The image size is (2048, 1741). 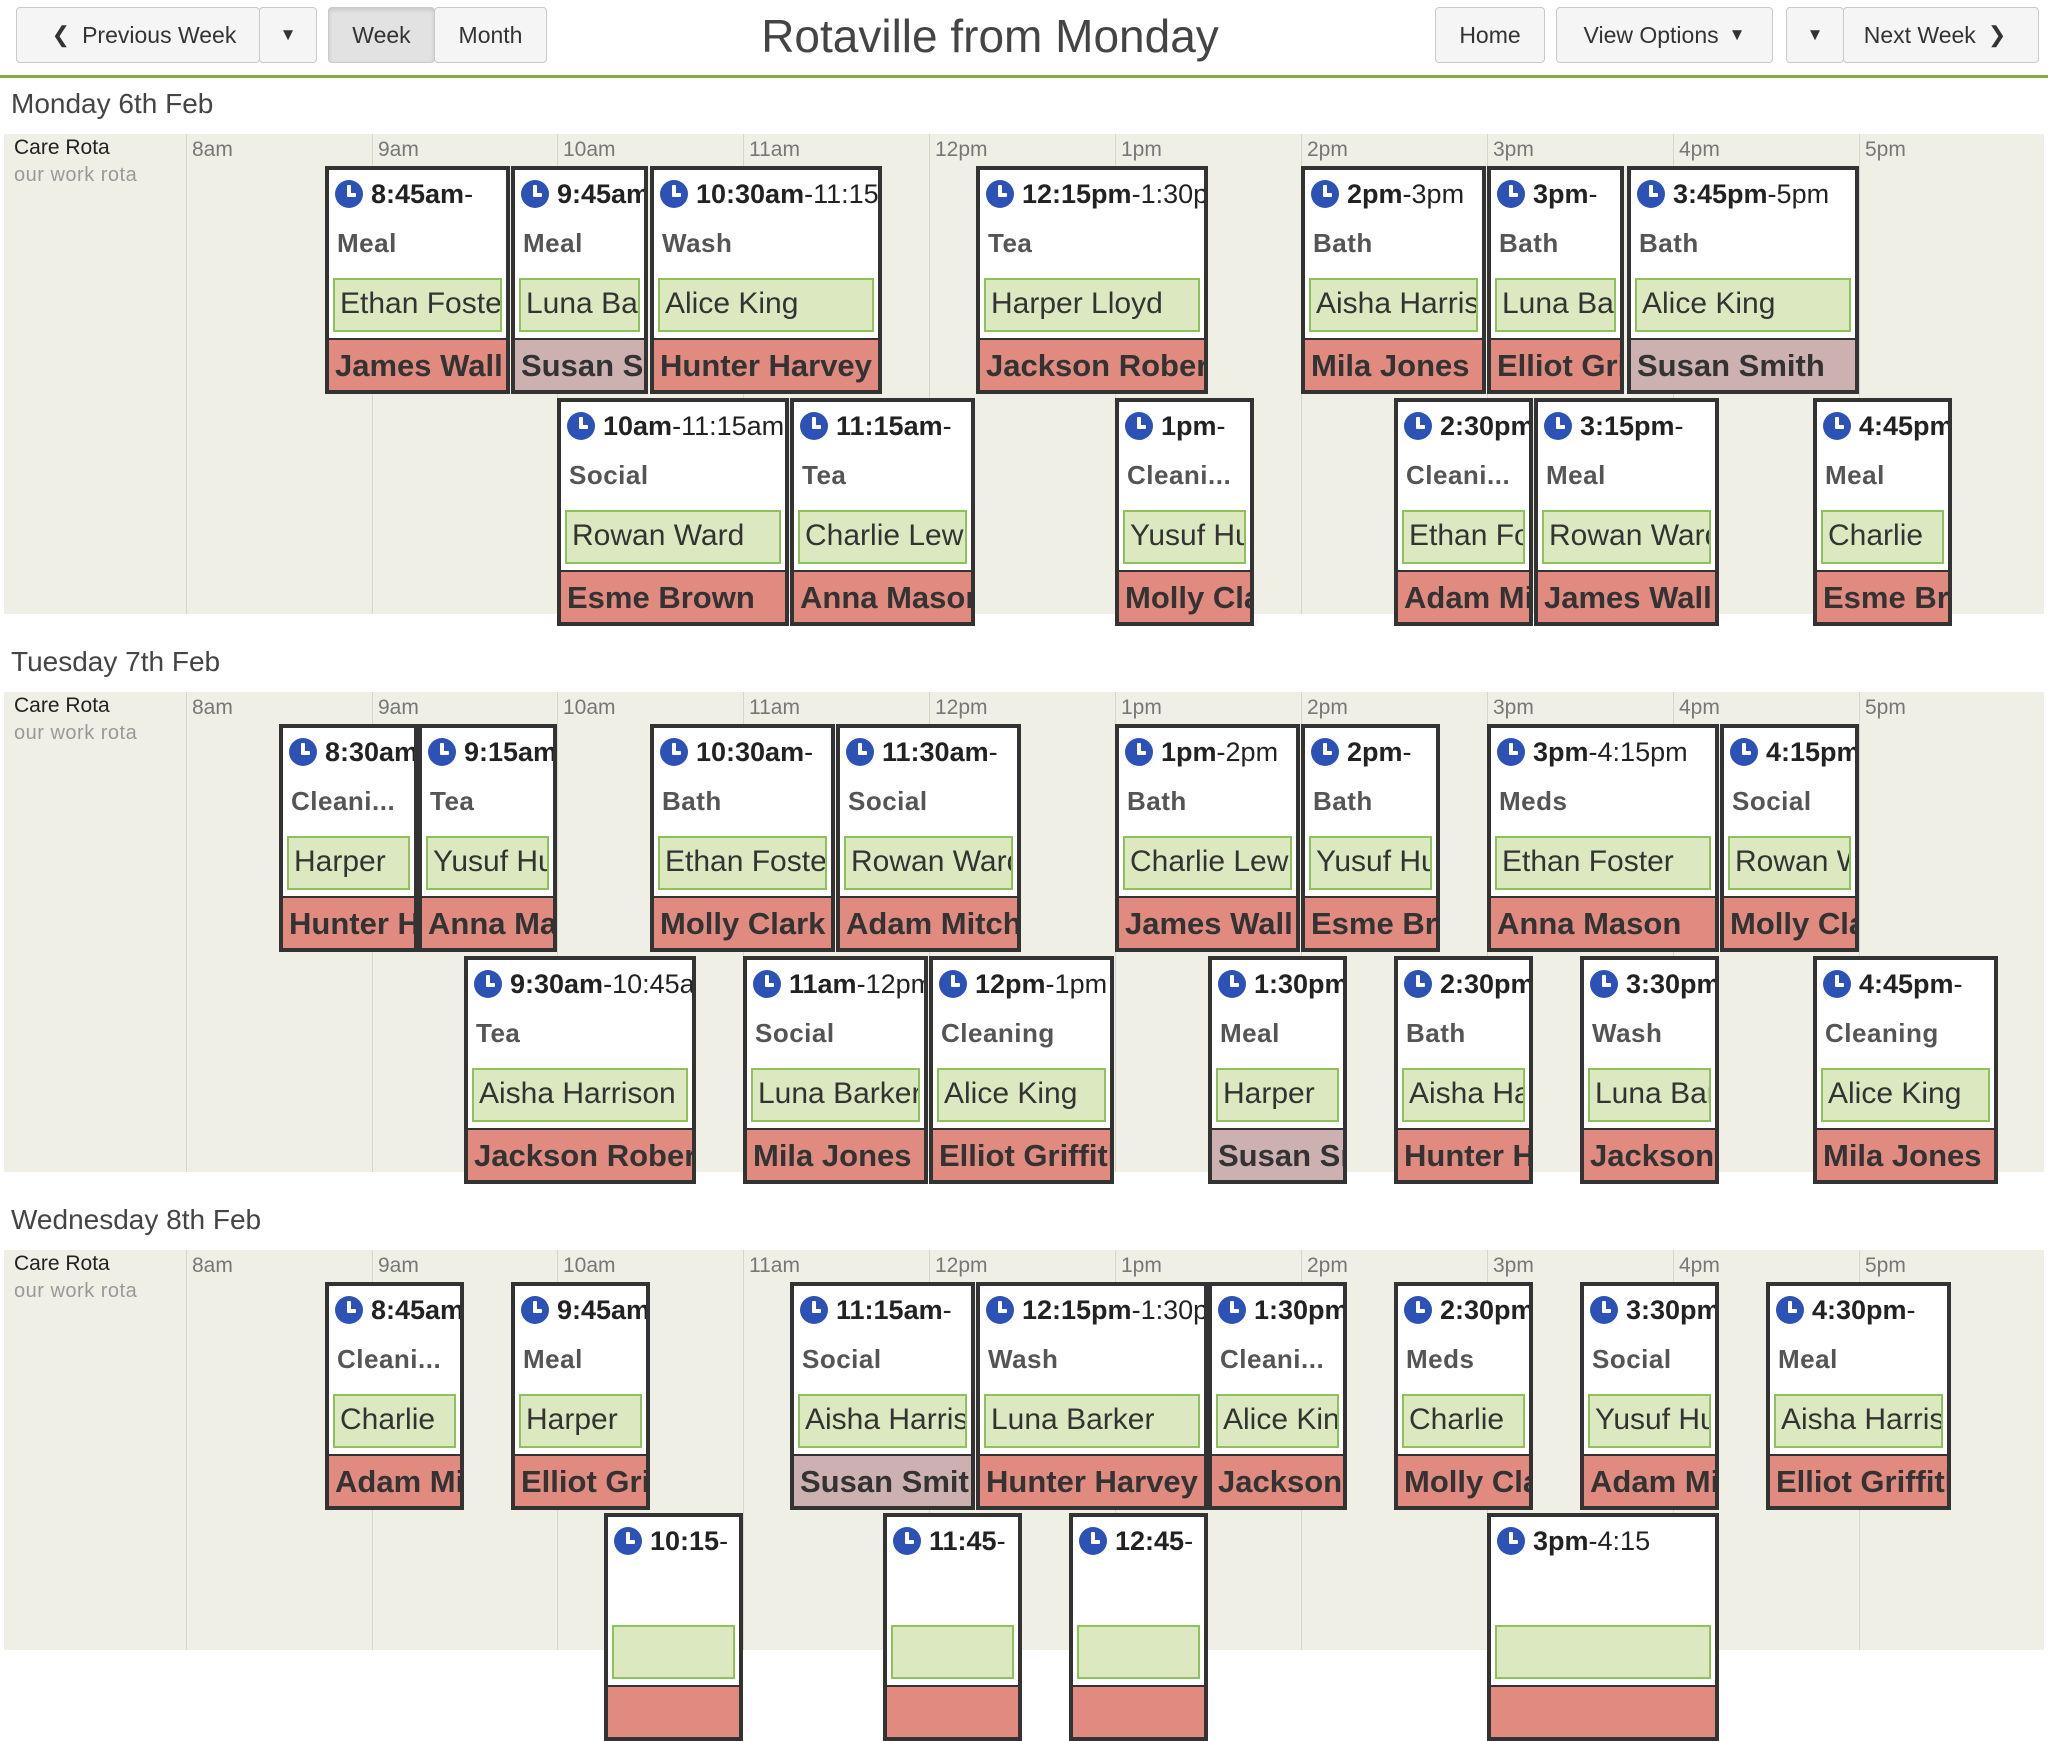 I want to click on shift-card: 11:30am- Social Rowan Ward Adam Mitchell, so click(x=928, y=838).